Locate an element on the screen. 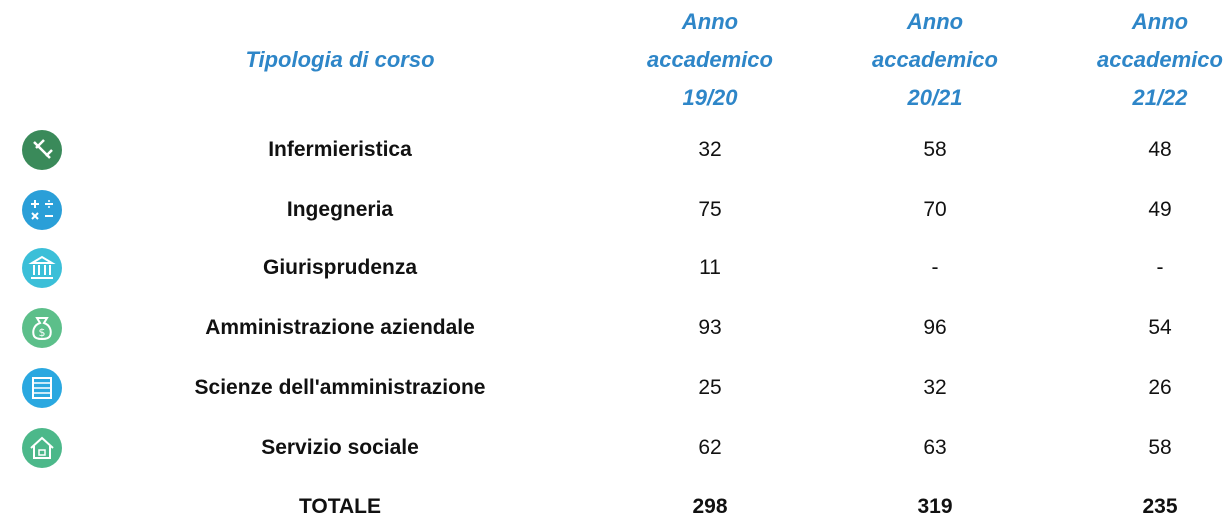 The width and height of the screenshot is (1227, 519). value-cell: 93 is located at coordinates (710, 327).